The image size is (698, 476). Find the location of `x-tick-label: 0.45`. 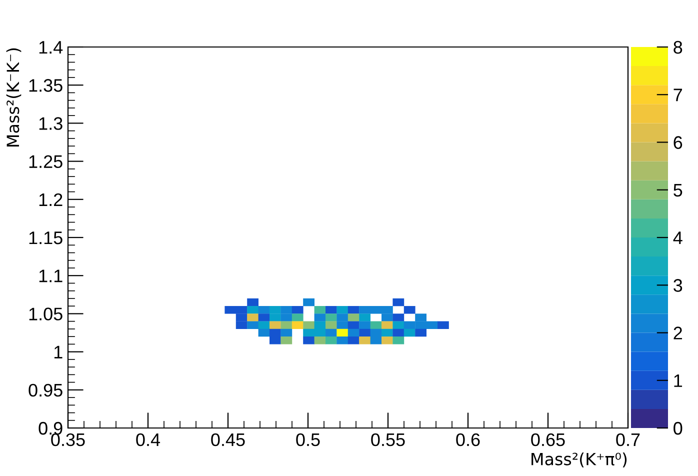

x-tick-label: 0.45 is located at coordinates (228, 439).